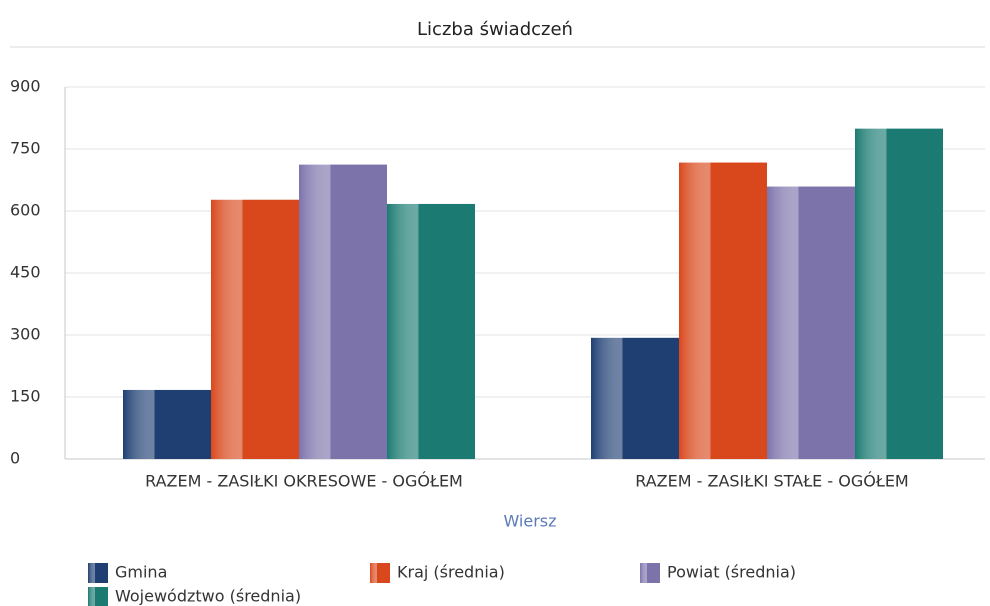 The image size is (990, 606). What do you see at coordinates (25, 86) in the screenshot?
I see `y-tick-label: 900` at bounding box center [25, 86].